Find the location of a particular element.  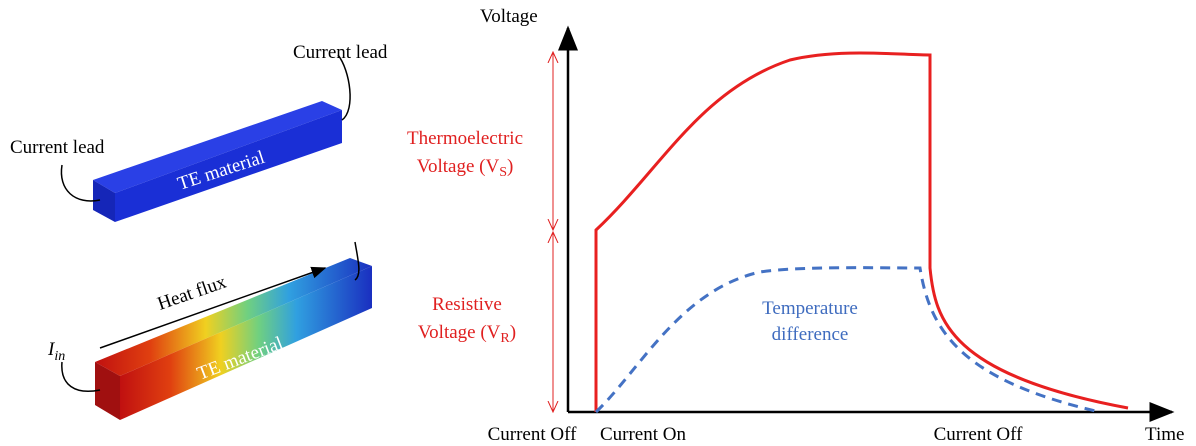

axis-label: Voltage is located at coordinates (509, 16).